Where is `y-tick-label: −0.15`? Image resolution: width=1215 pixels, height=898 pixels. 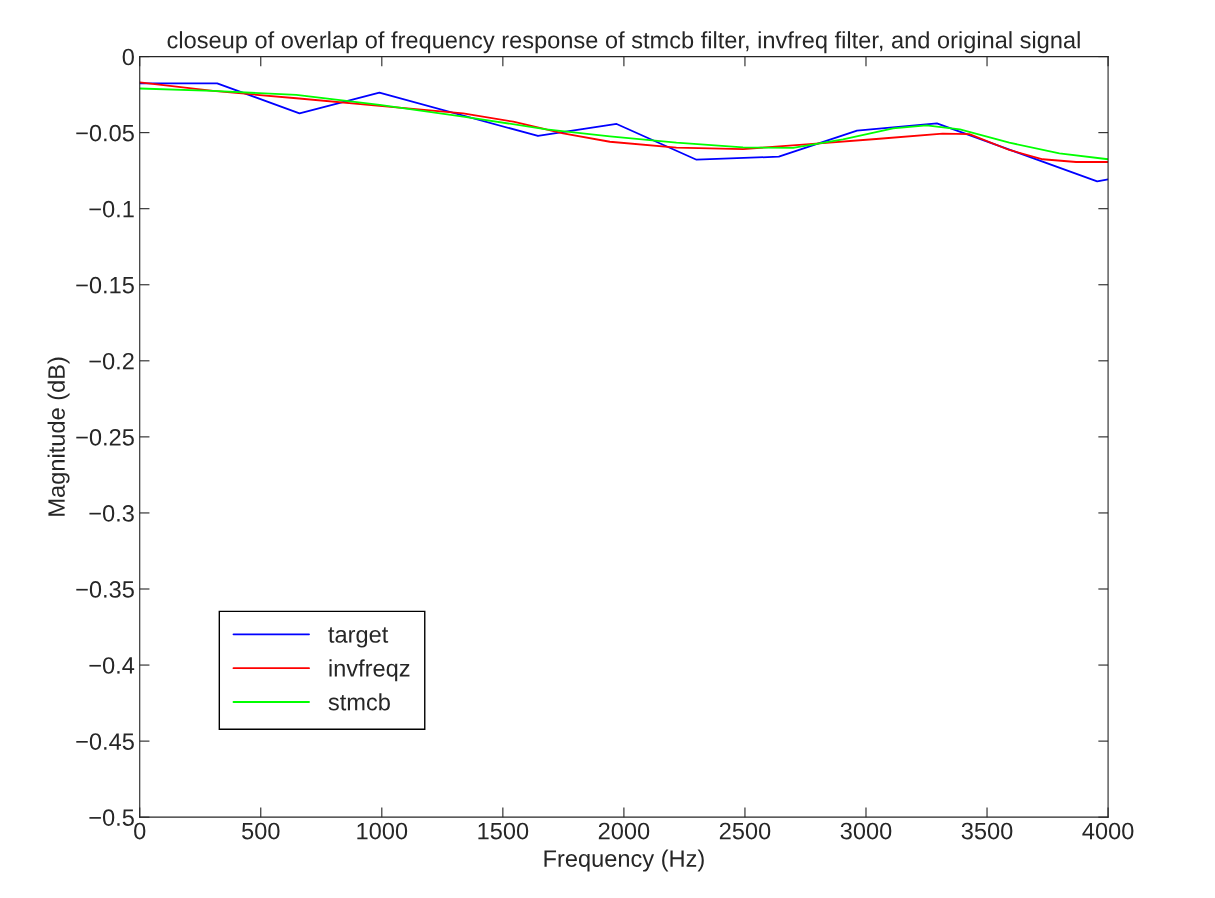
y-tick-label: −0.15 is located at coordinates (105, 285).